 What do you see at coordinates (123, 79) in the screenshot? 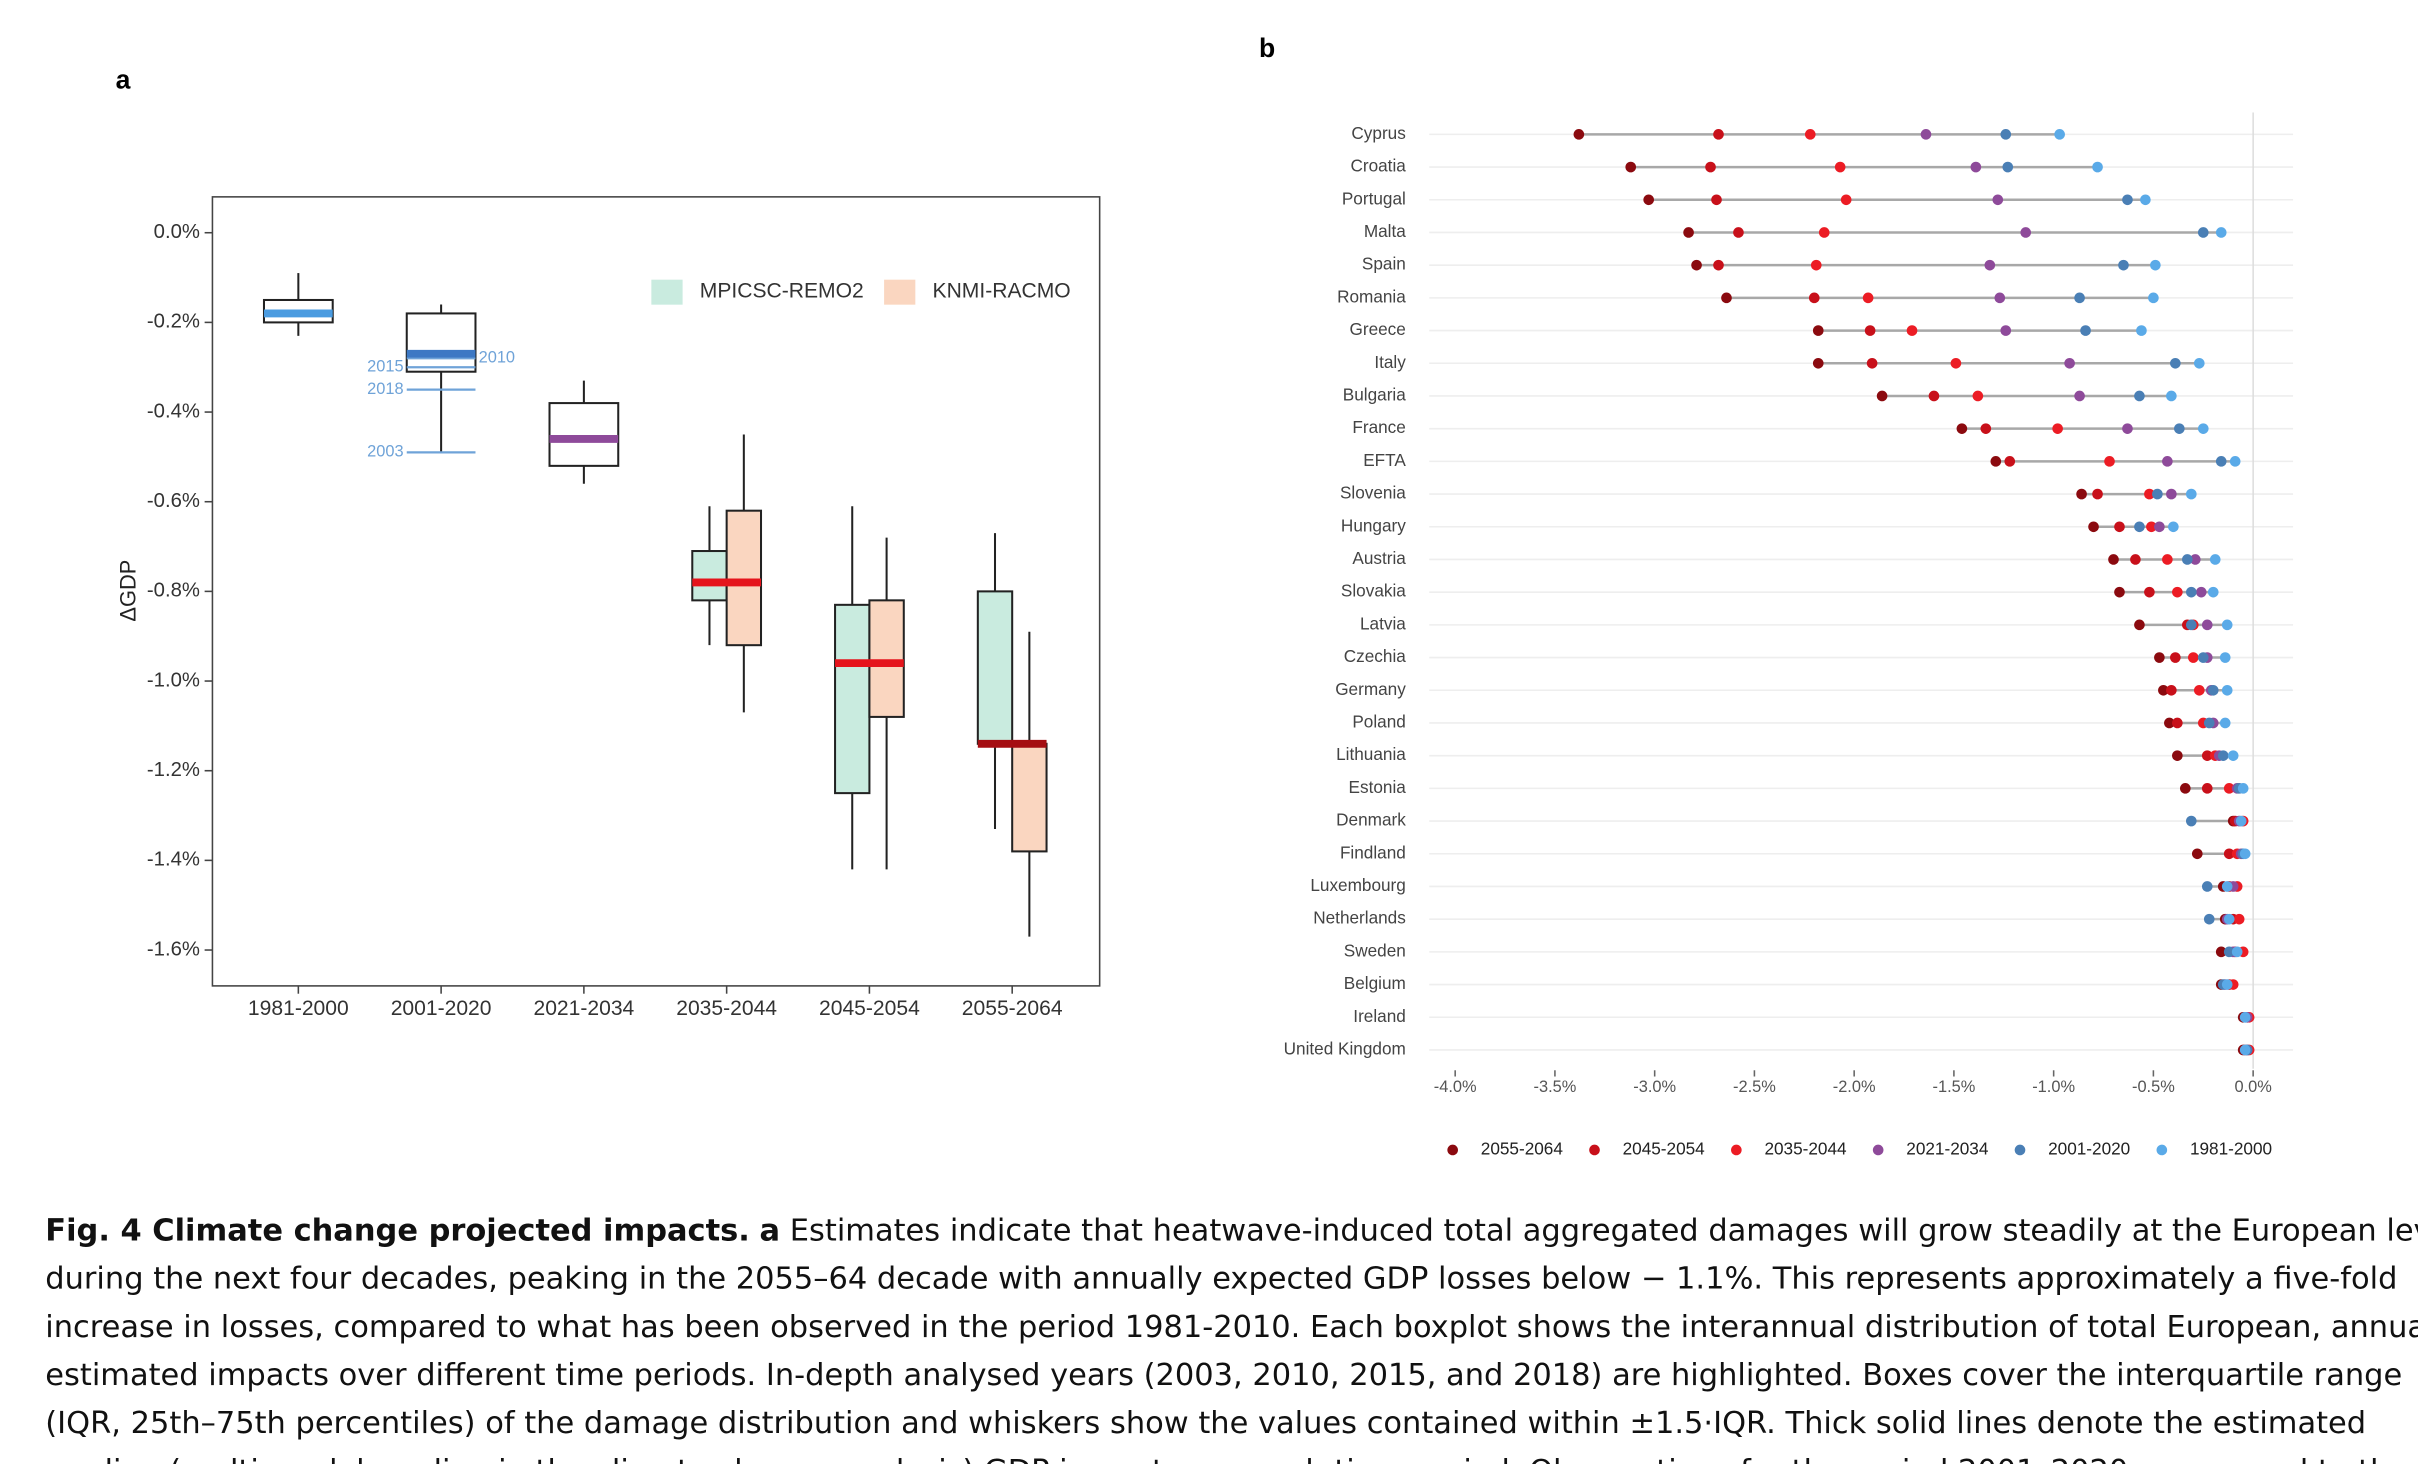
I see `panel-label: a` at bounding box center [123, 79].